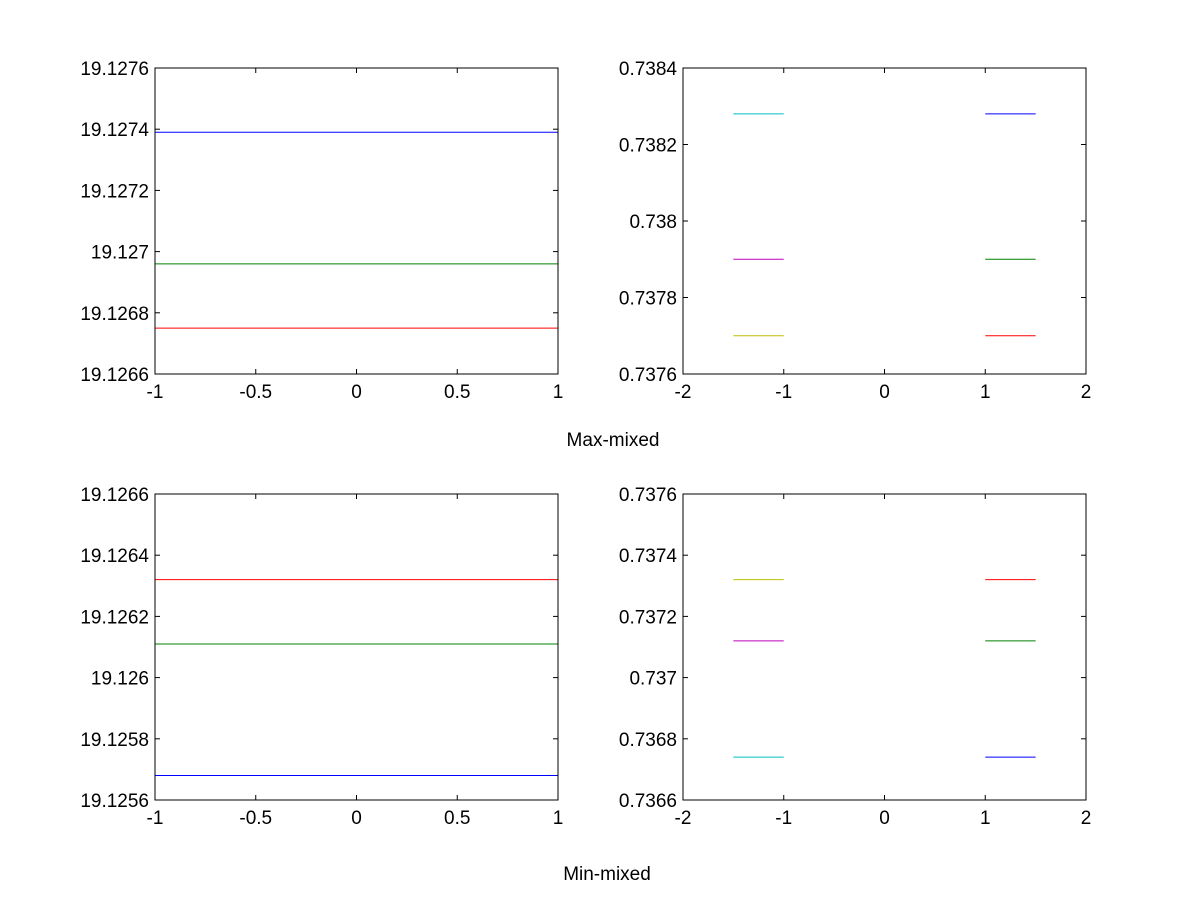  I want to click on caption-max-mixed: Max-mixed, so click(613, 440).